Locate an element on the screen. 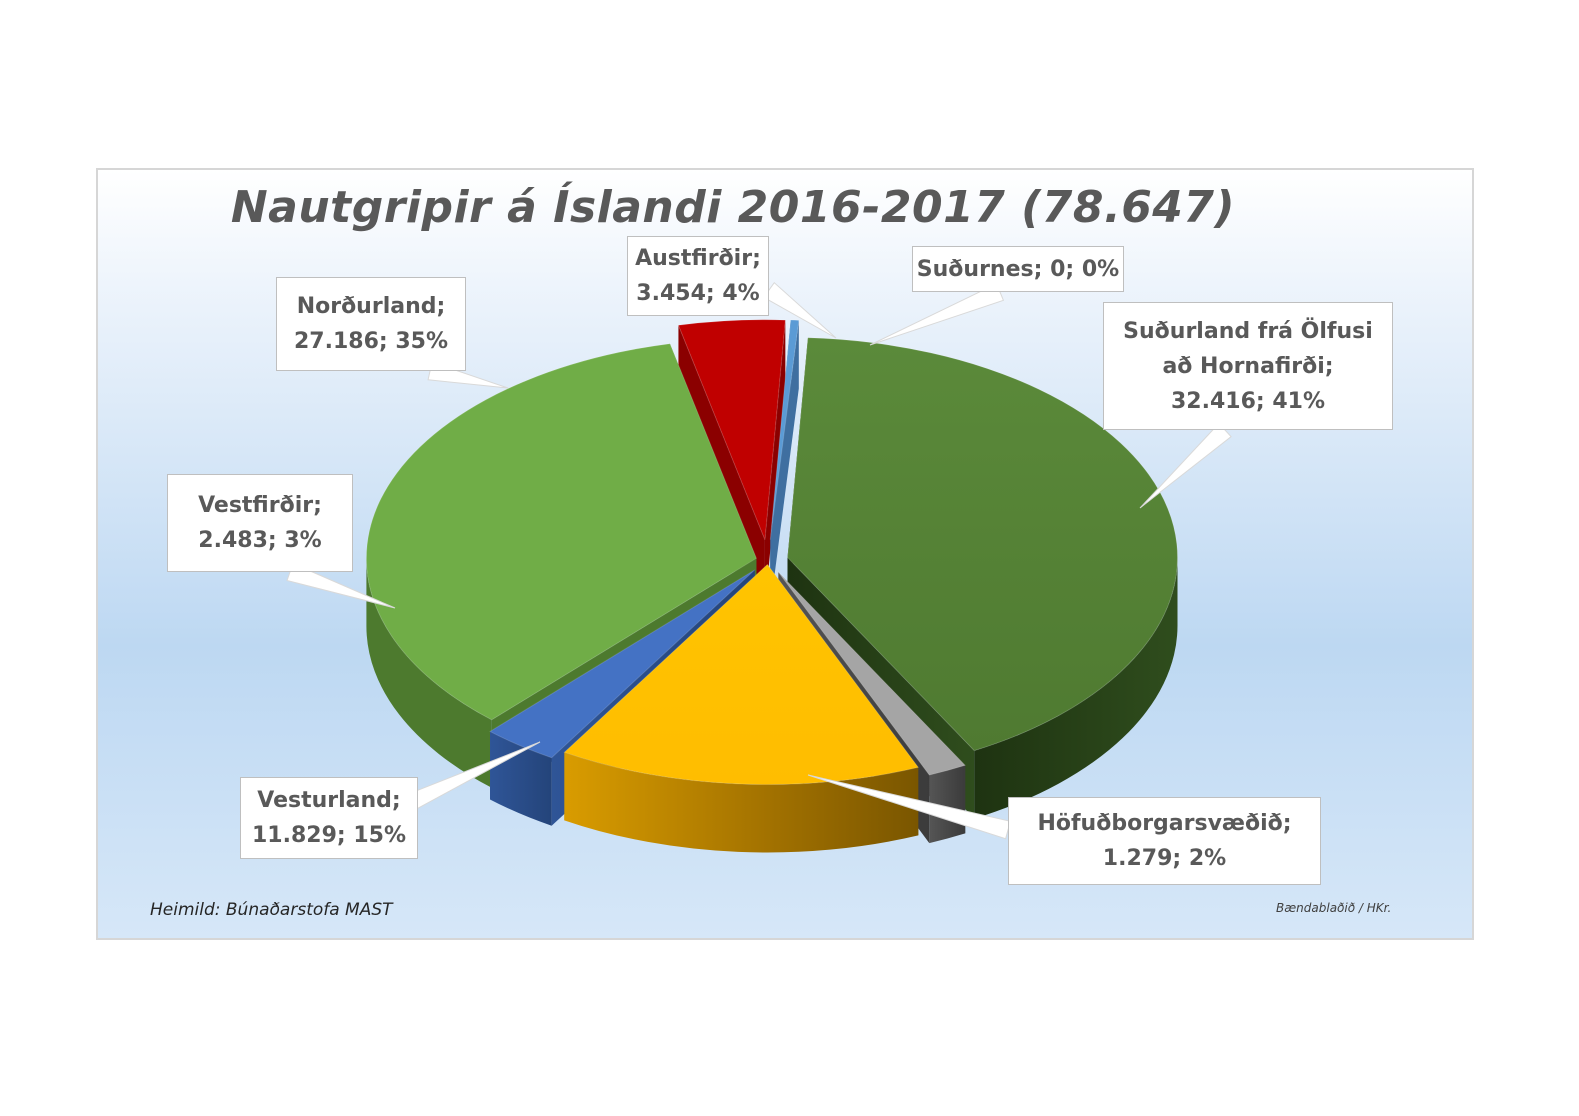  slice-vesturland-data-label: Vesturland; 11.829; 15% is located at coordinates (329, 818).